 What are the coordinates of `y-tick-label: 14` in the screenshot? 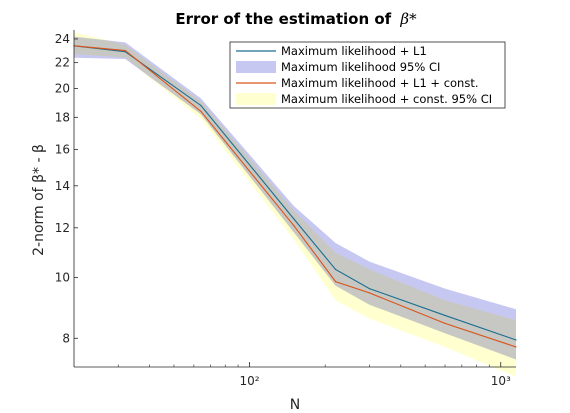 It's located at (62, 186).